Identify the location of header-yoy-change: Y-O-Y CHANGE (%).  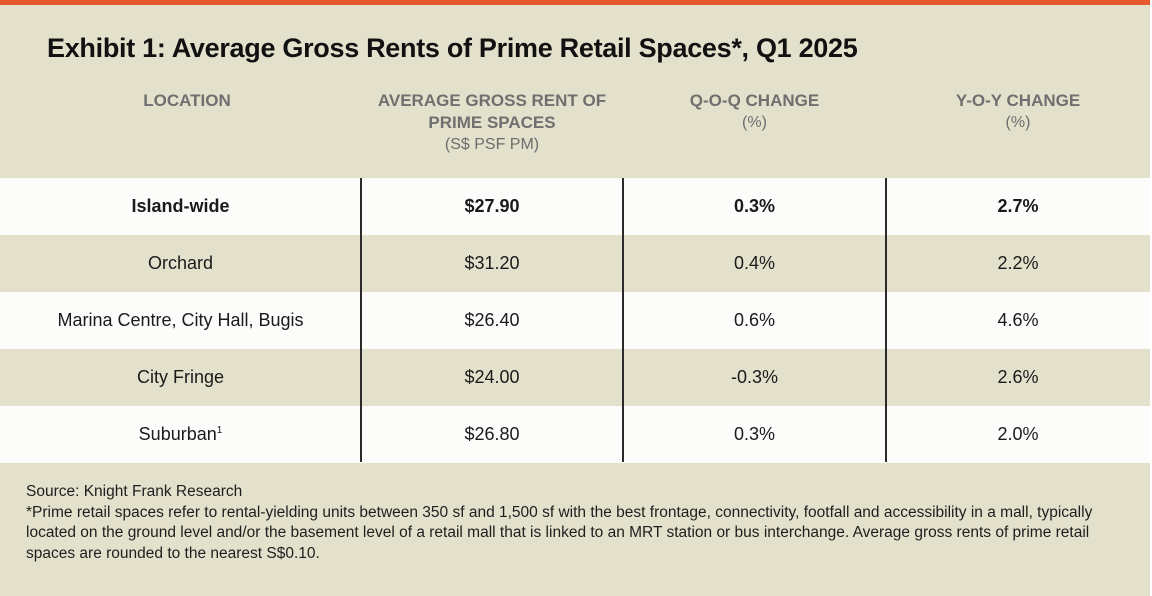
(1018, 112).